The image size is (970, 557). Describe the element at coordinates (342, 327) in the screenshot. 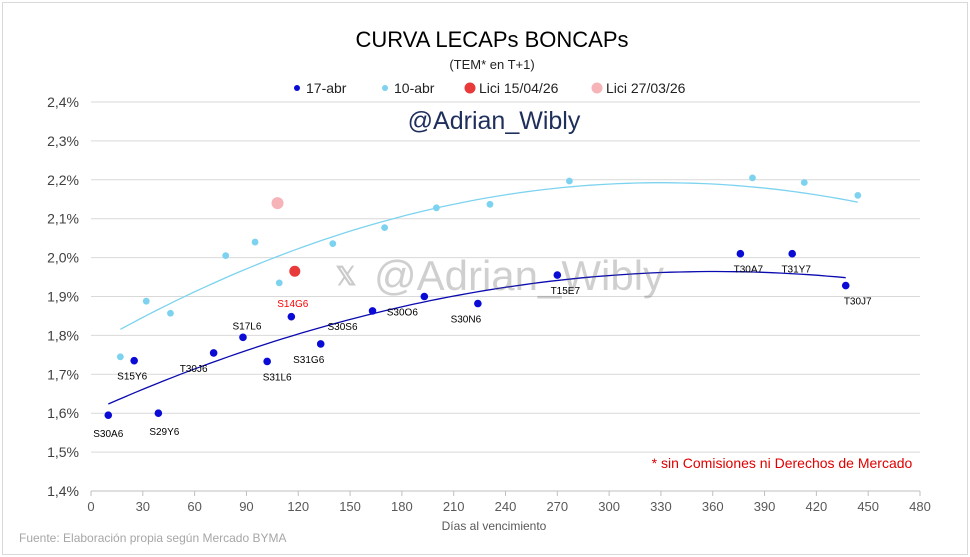

I see `data-label: S30S6` at that location.